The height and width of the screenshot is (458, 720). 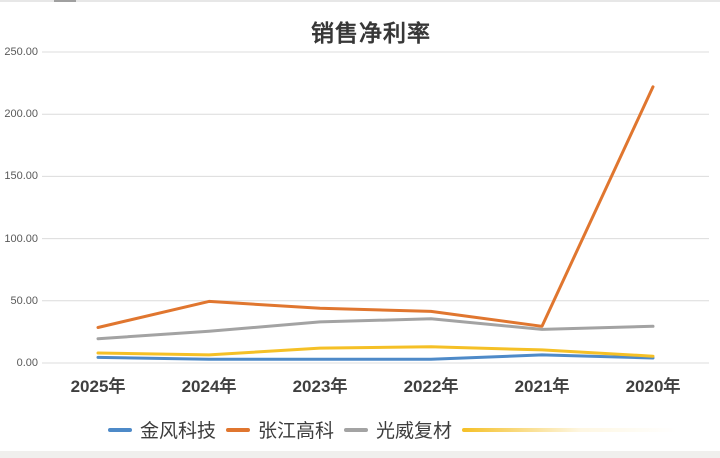 I want to click on legend-label: 金风科技, so click(x=178, y=431).